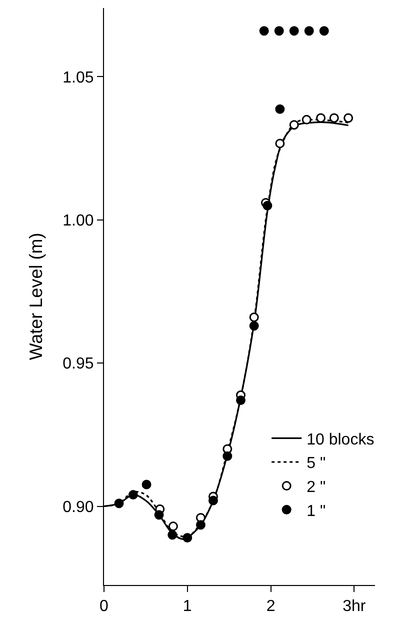  Describe the element at coordinates (104, 607) in the screenshot. I see `x-tick-label: 0` at that location.